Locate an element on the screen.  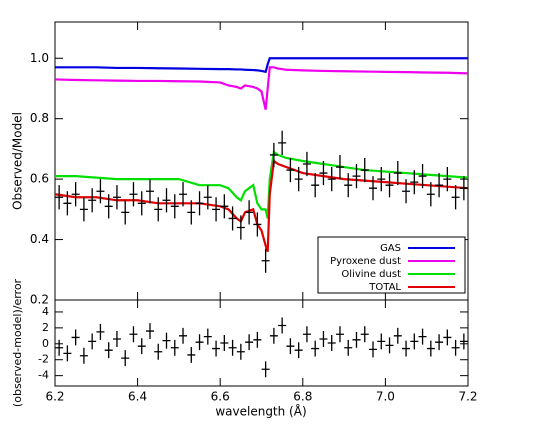
x-tick-label: 7.0 is located at coordinates (385, 397).